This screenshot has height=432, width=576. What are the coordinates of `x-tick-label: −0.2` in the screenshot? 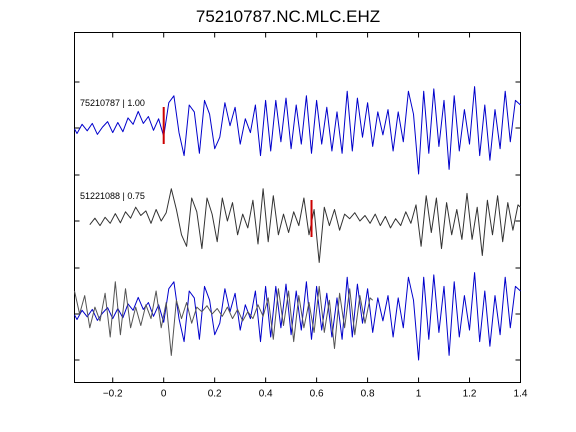 It's located at (113, 394).